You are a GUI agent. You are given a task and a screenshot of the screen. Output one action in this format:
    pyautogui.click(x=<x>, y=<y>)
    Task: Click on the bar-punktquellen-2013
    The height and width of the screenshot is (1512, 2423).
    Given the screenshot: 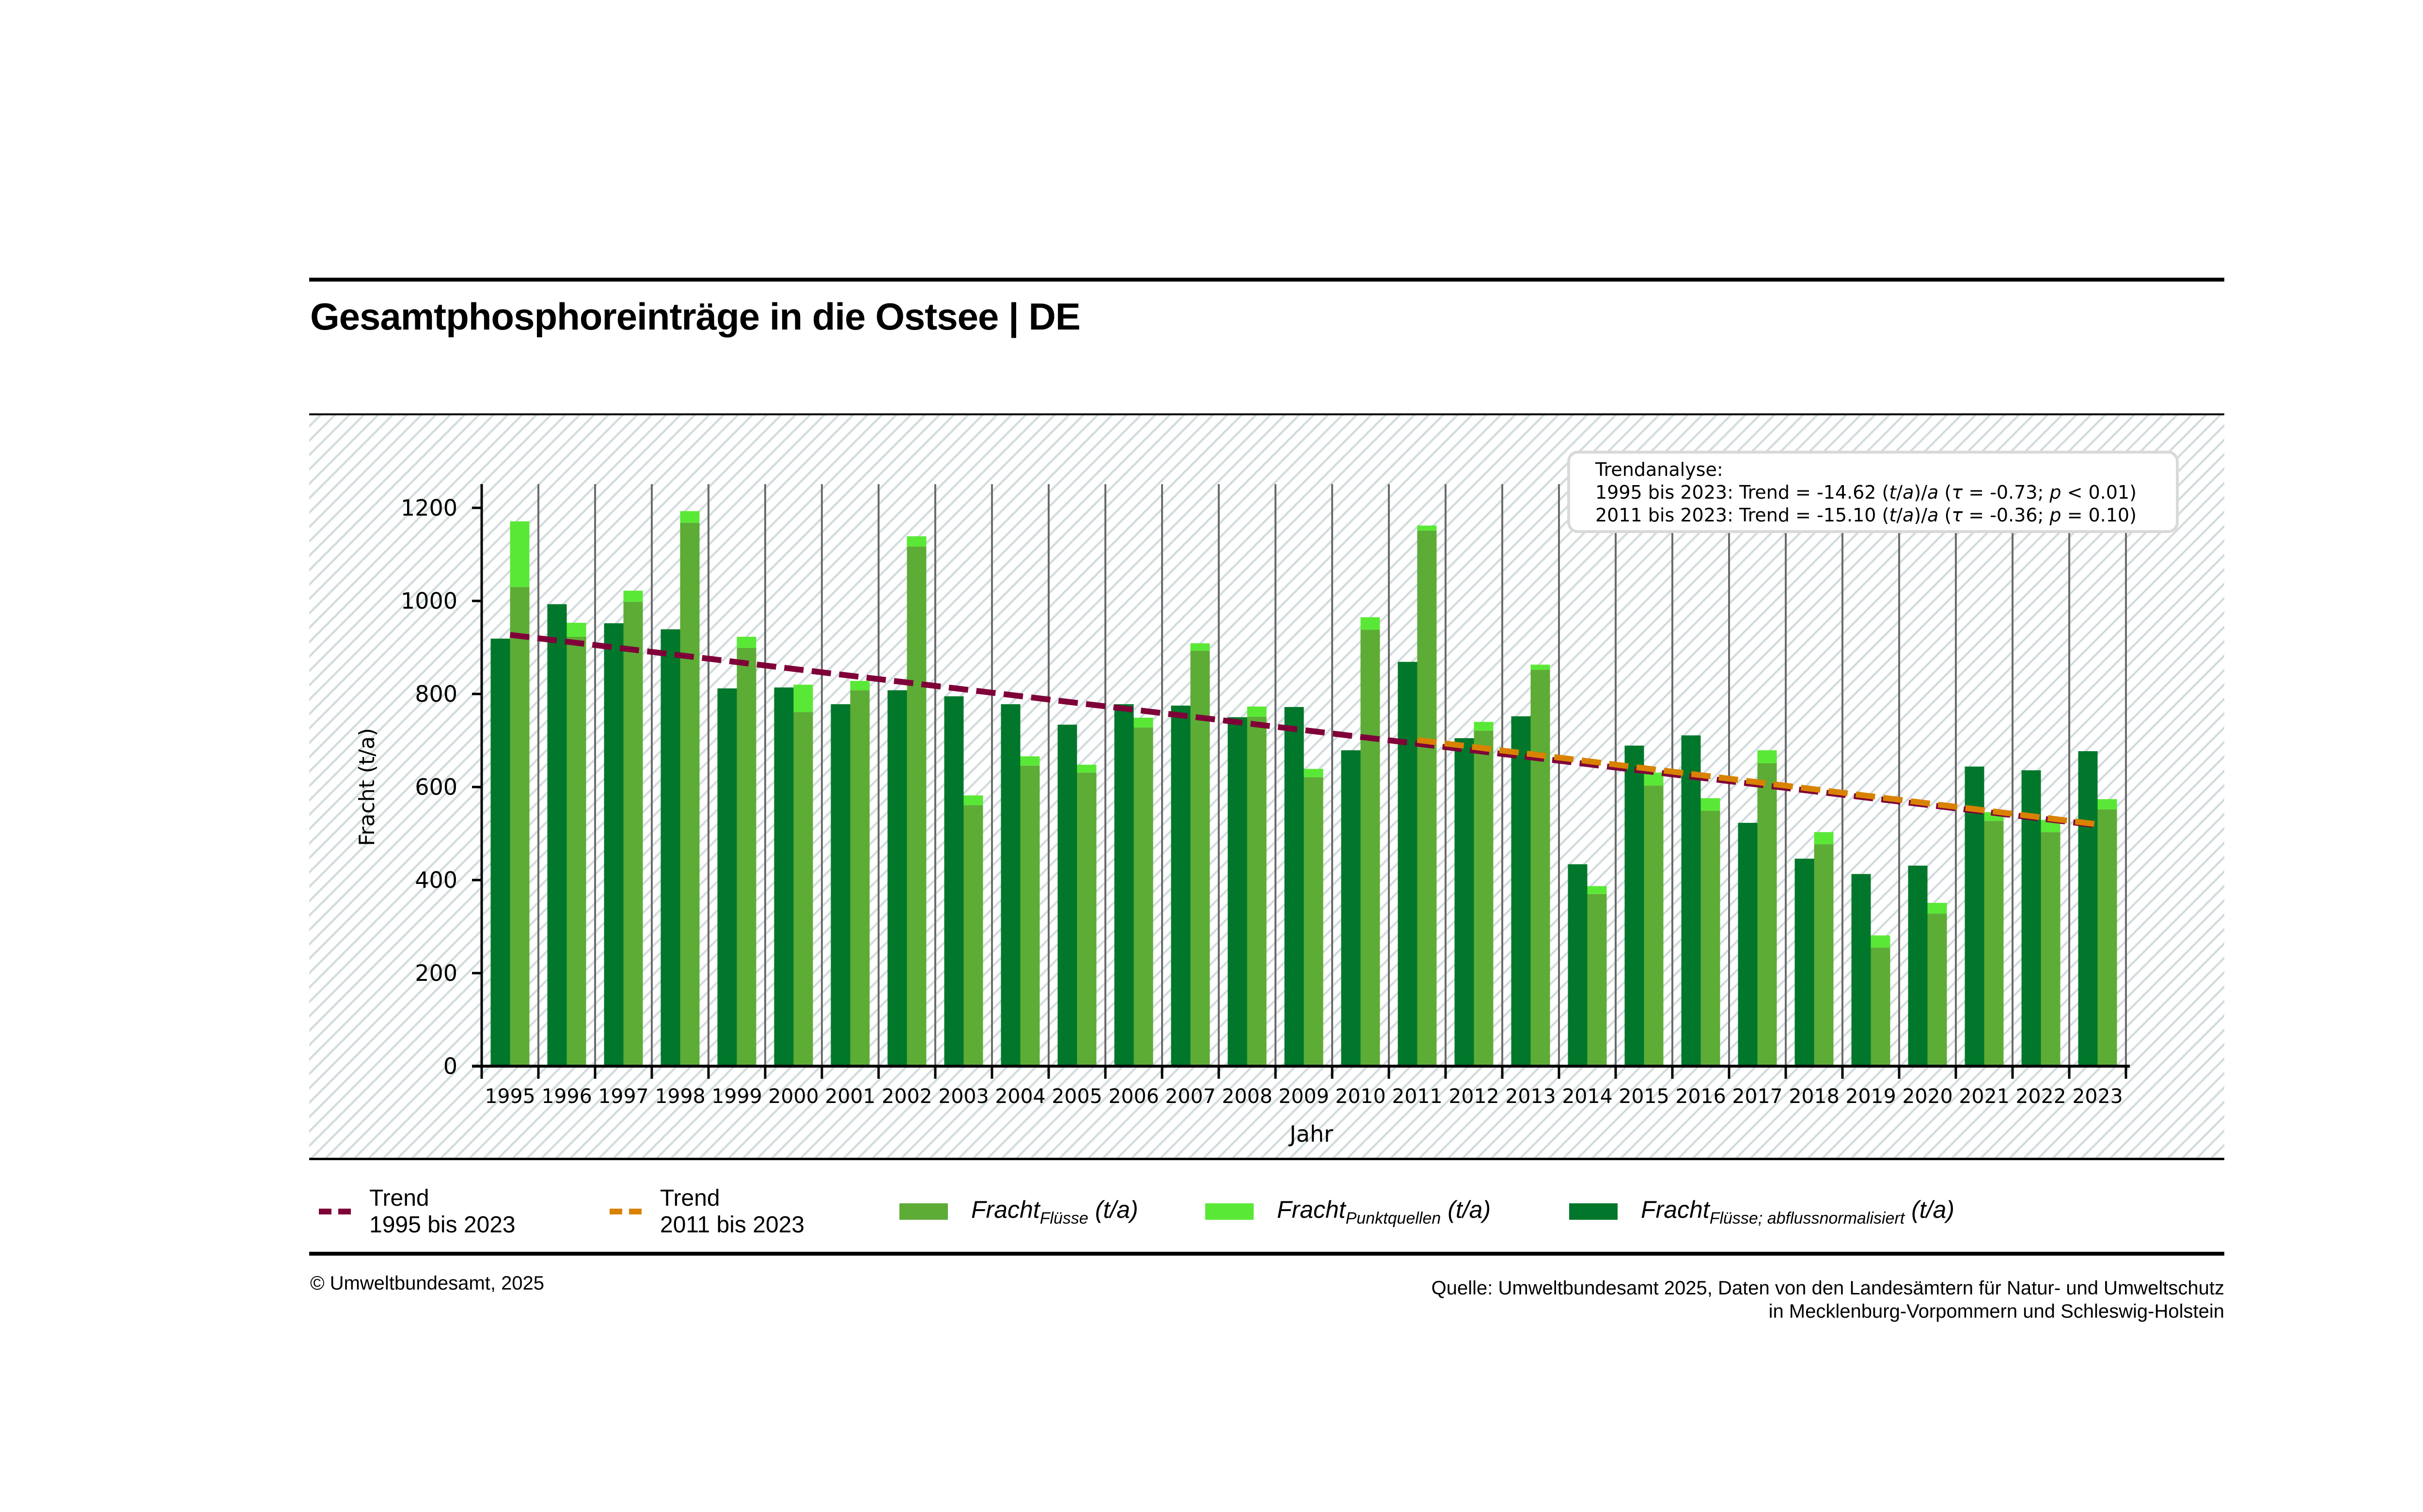 What is the action you would take?
    pyautogui.click(x=1540, y=667)
    